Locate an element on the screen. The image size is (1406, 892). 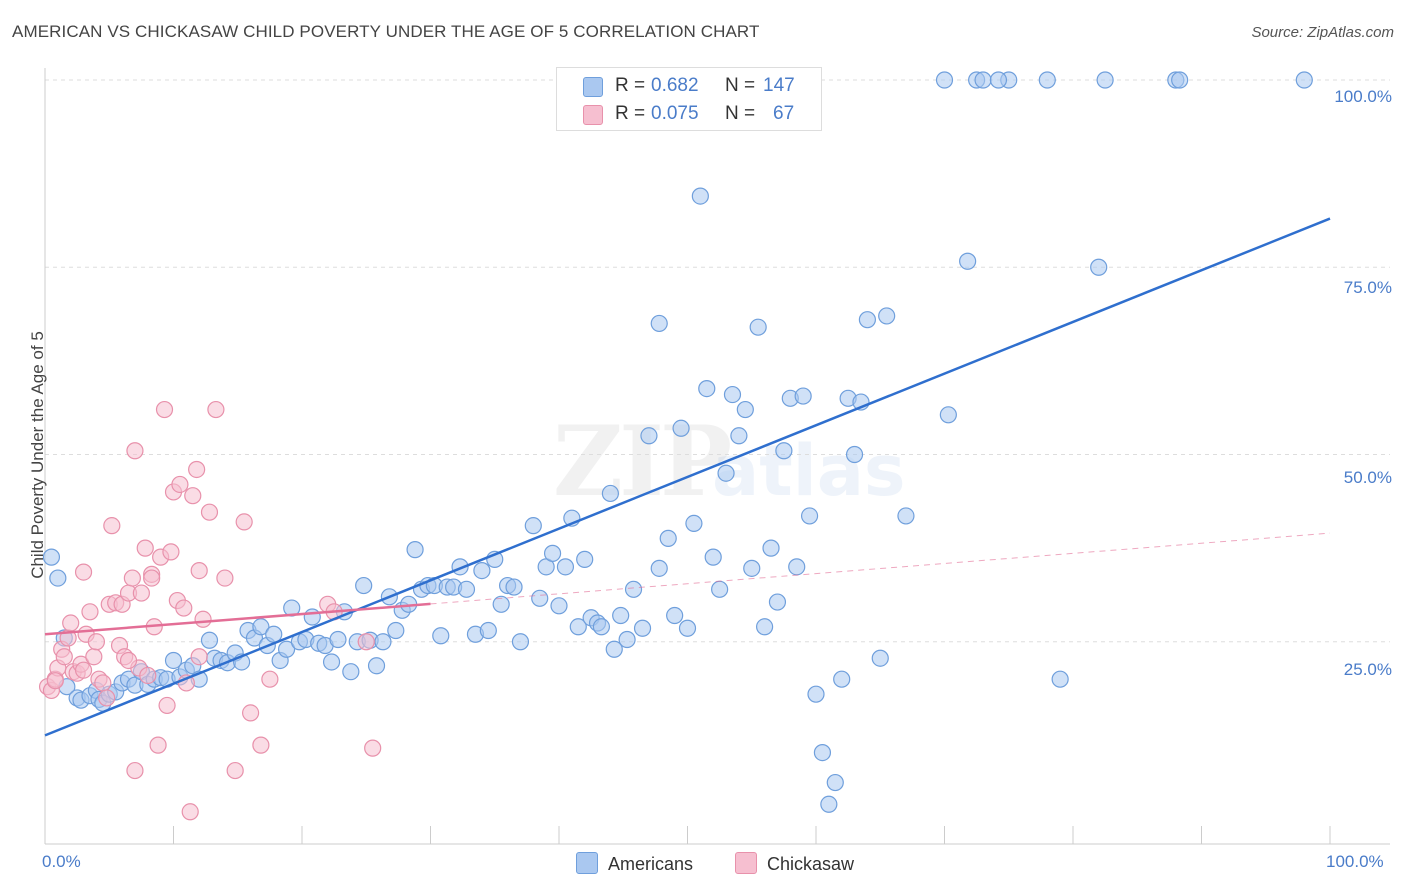
legend-swatch-americans is located at coordinates (587, 863).